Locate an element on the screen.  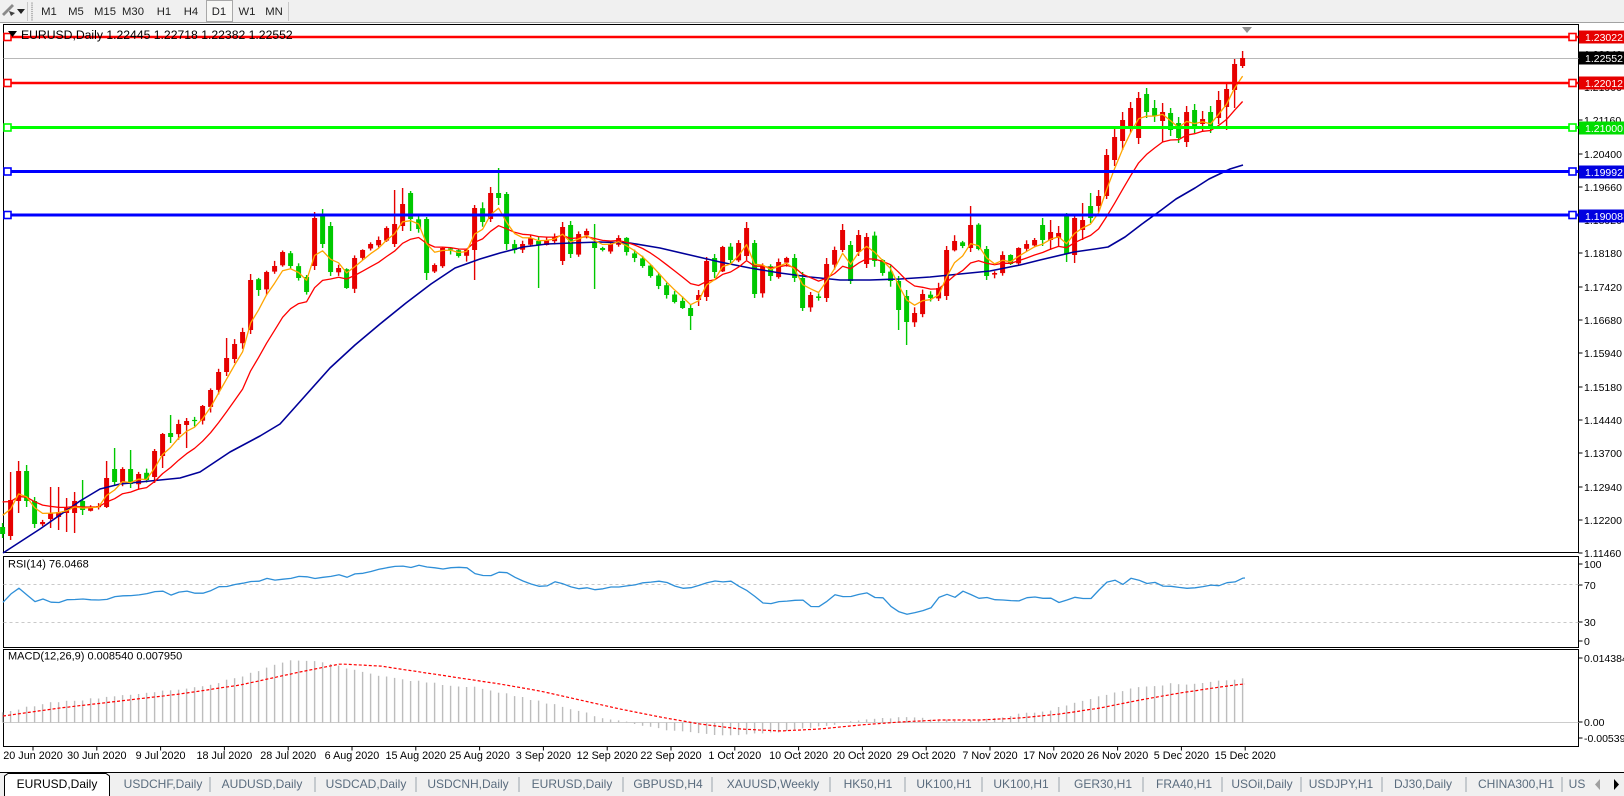
svg-text: MN is located at coordinates (274, 12).